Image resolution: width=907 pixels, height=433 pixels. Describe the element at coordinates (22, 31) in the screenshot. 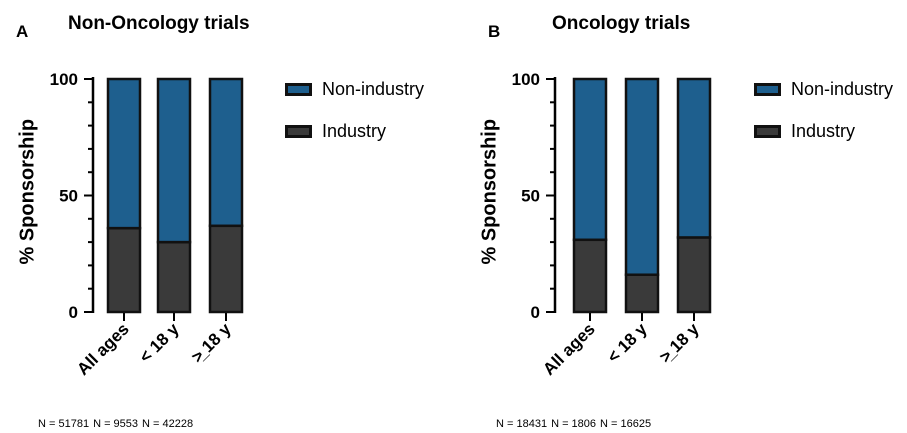

I see `panel-letter: A` at that location.